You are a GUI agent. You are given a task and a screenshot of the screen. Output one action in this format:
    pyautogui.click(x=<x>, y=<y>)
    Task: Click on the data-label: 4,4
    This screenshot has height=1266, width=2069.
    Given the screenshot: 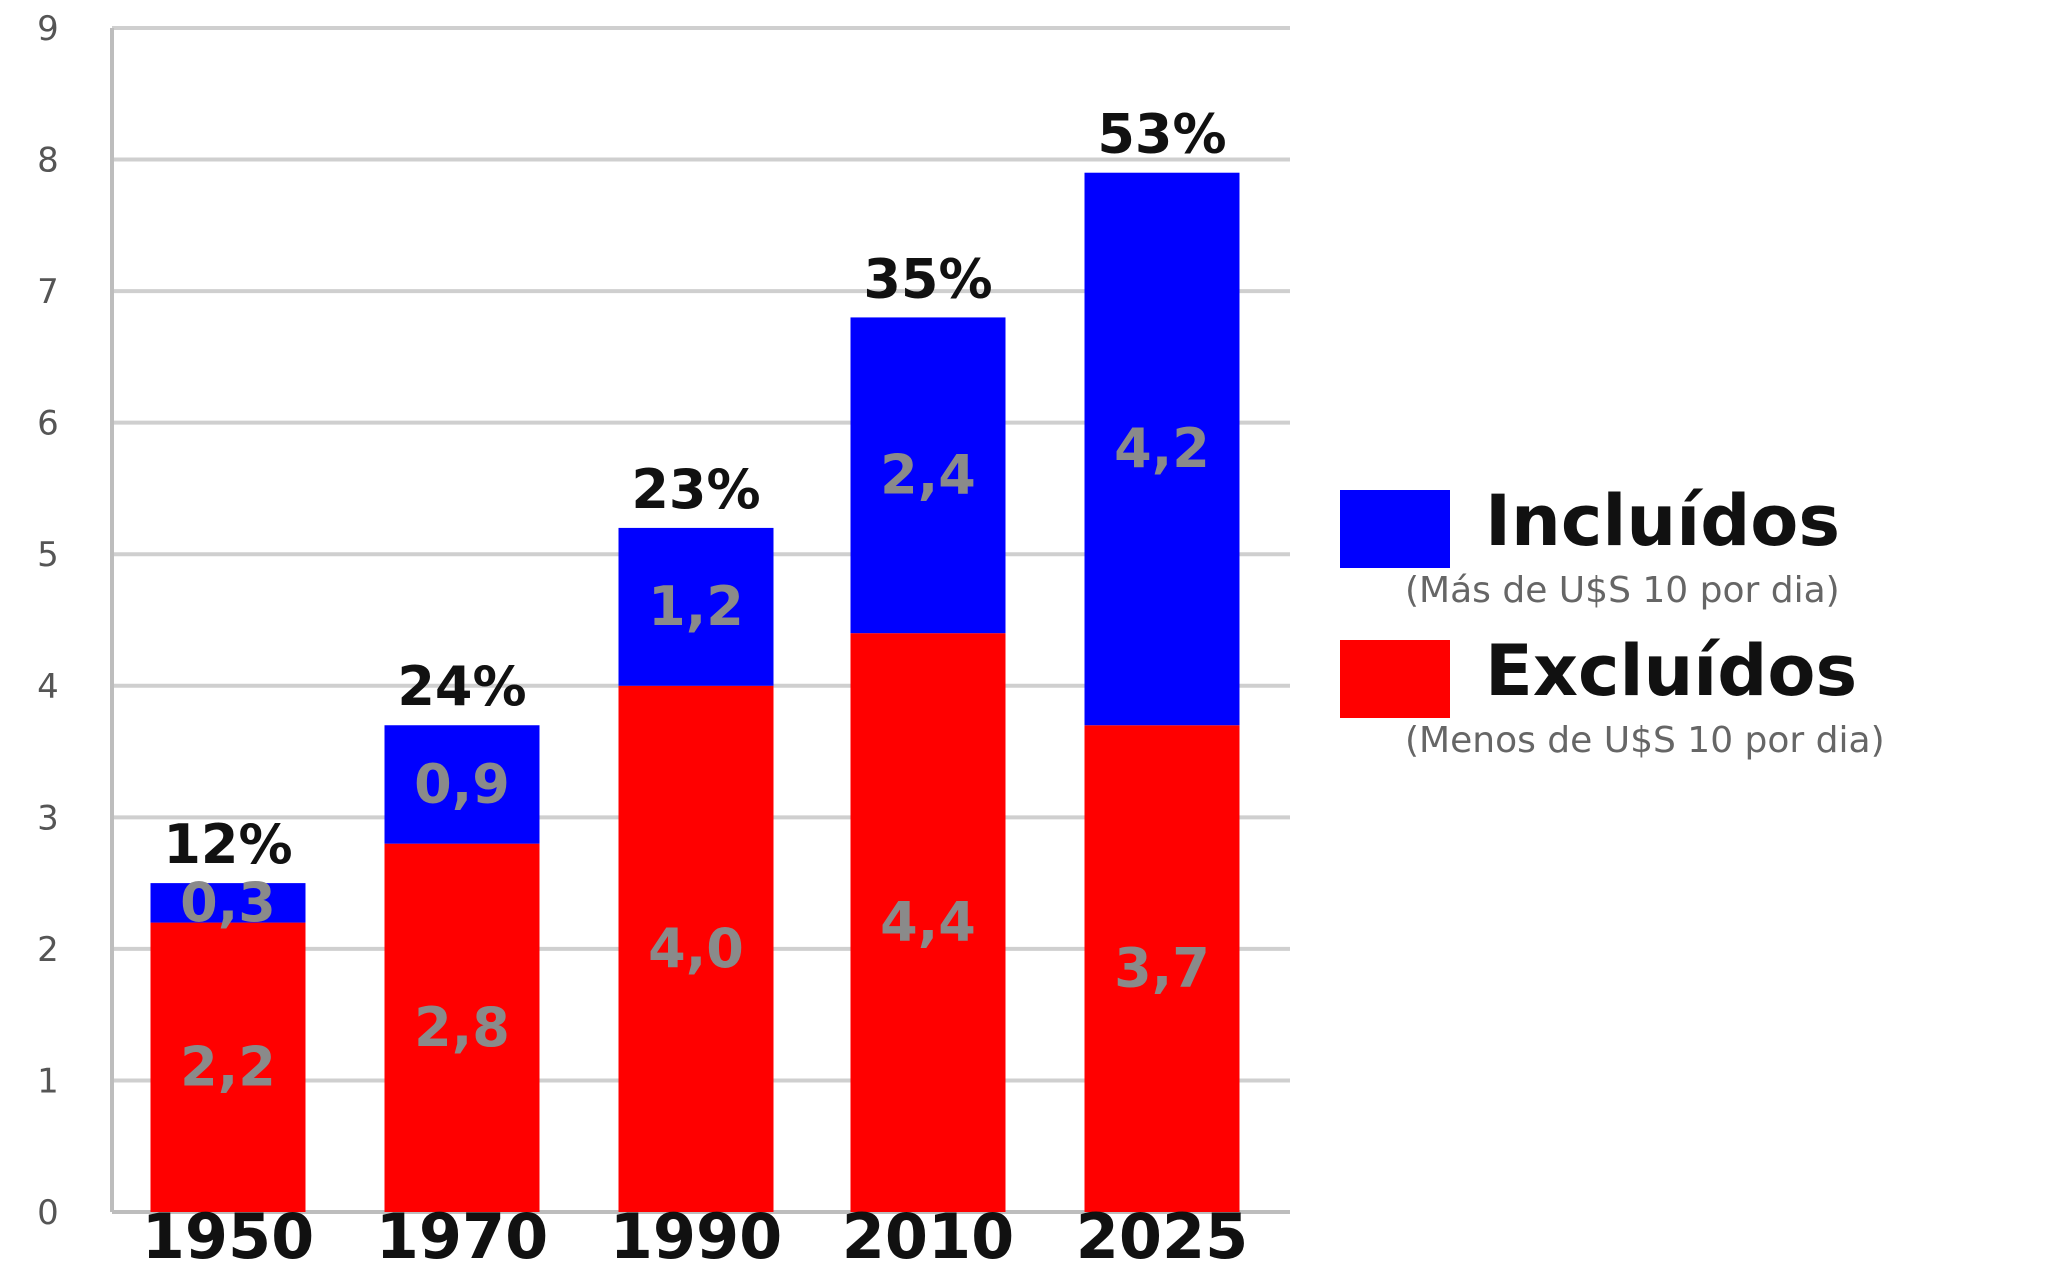 What is the action you would take?
    pyautogui.click(x=928, y=922)
    